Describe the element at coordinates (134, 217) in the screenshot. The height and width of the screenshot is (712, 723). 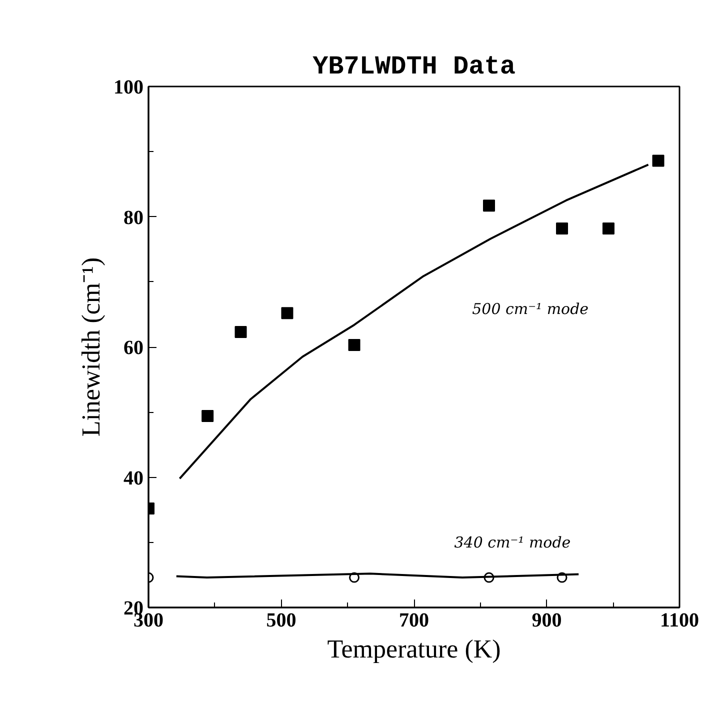
I see `y-tick-label: 80` at that location.